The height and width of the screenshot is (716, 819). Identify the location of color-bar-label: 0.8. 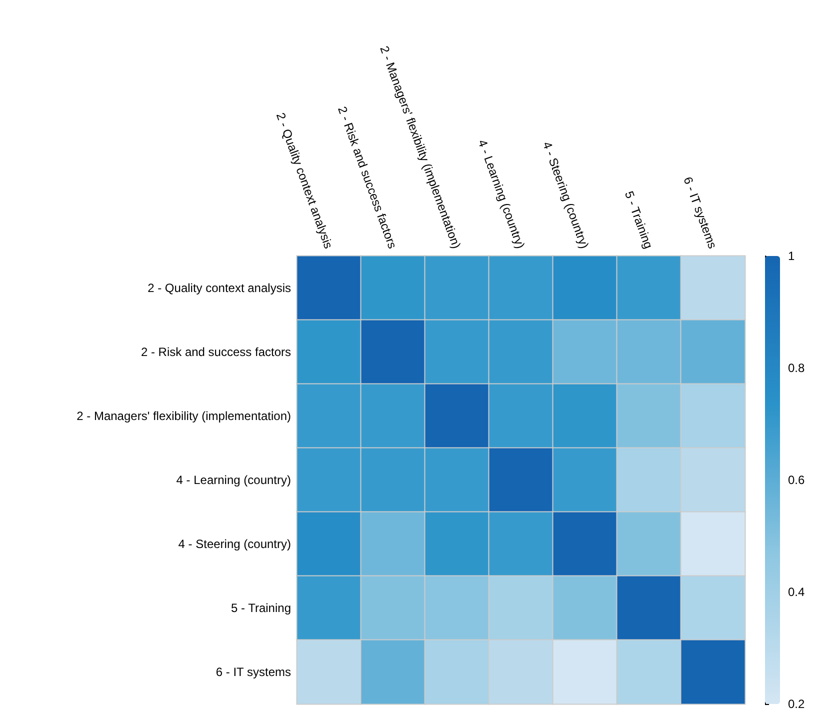
(797, 368).